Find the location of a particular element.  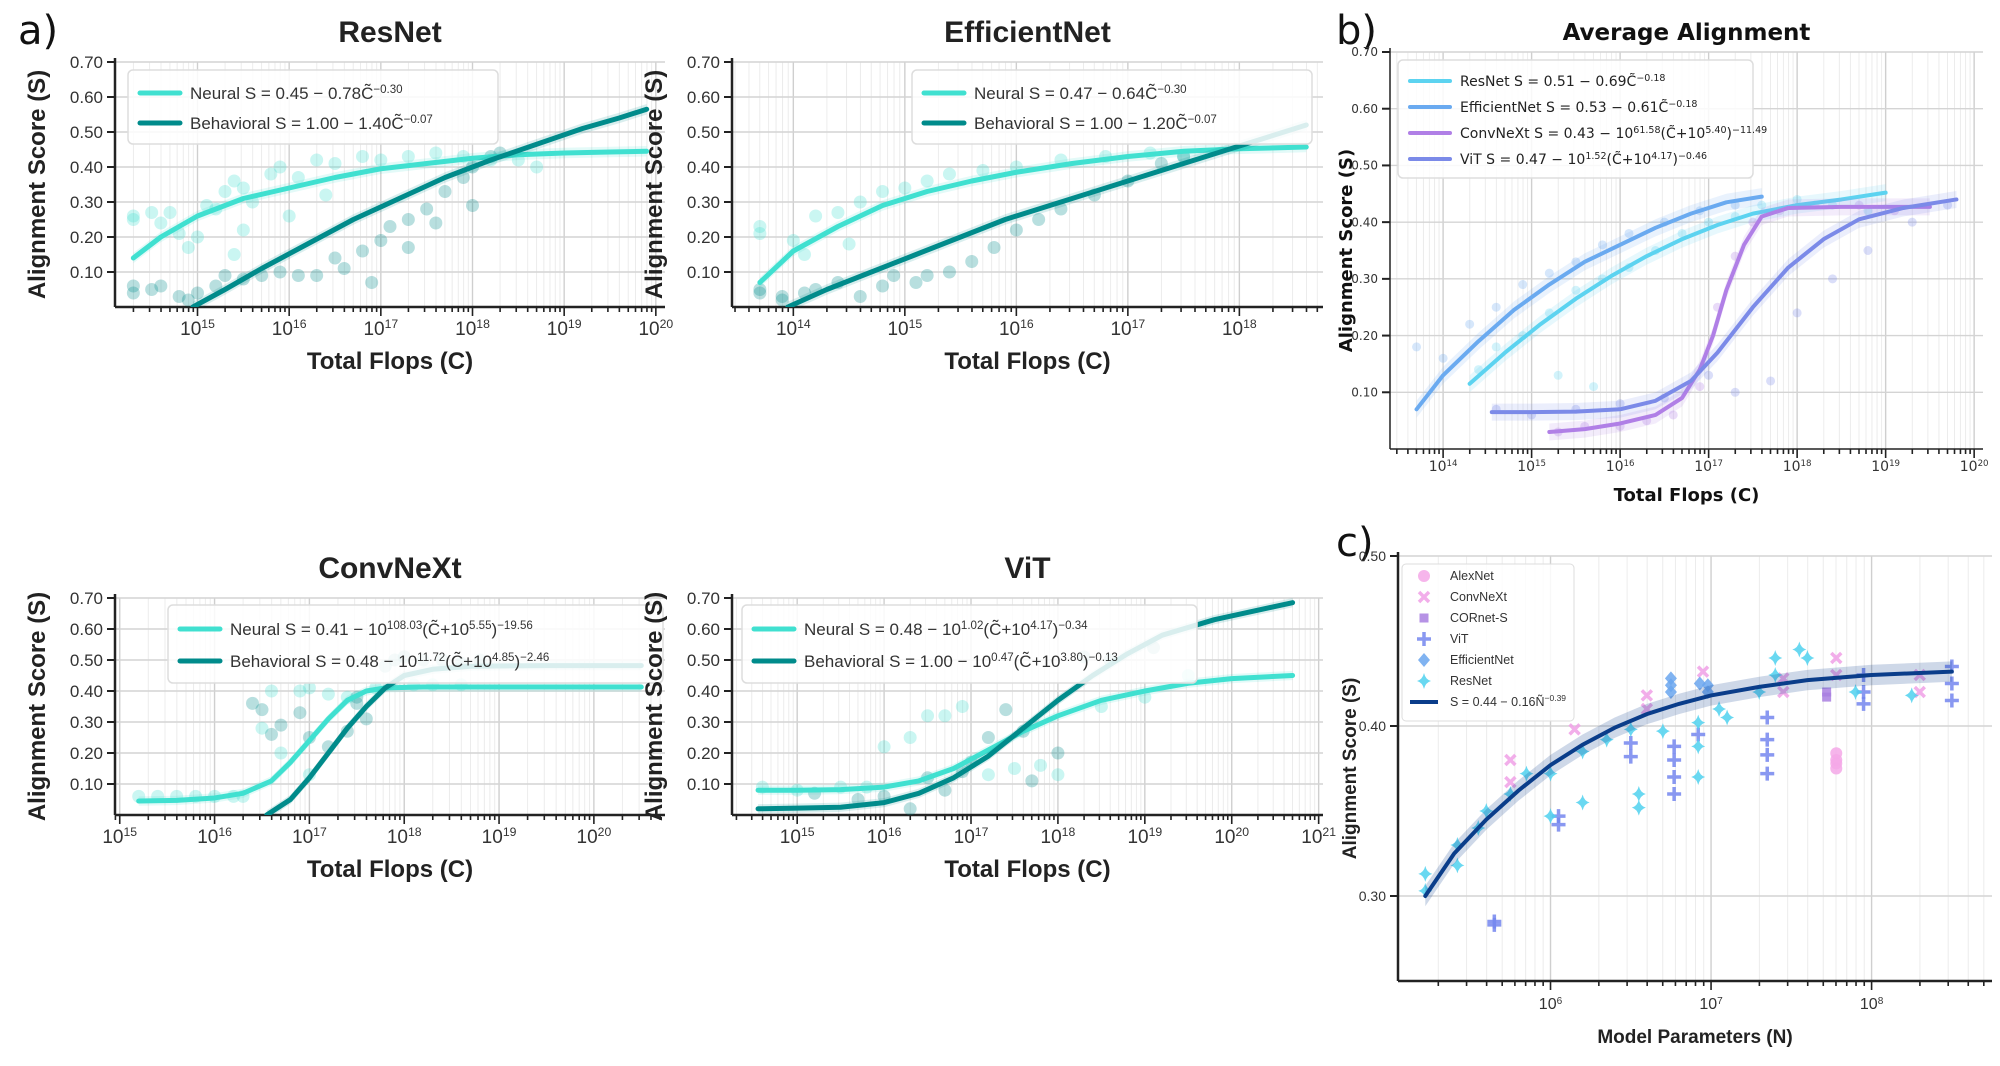

plot-area is located at coordinates (1688, 786).